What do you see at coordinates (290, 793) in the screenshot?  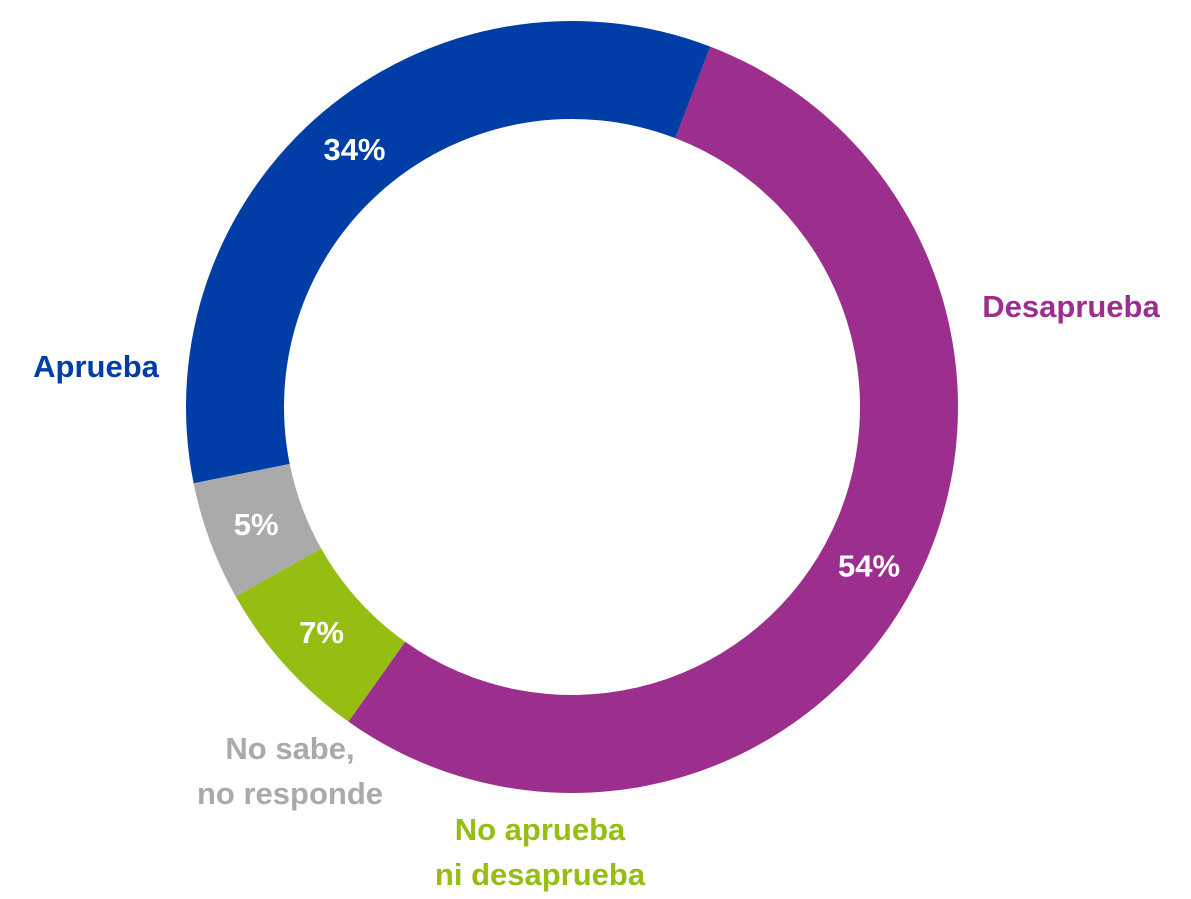 I see `category-label-line: no responde` at bounding box center [290, 793].